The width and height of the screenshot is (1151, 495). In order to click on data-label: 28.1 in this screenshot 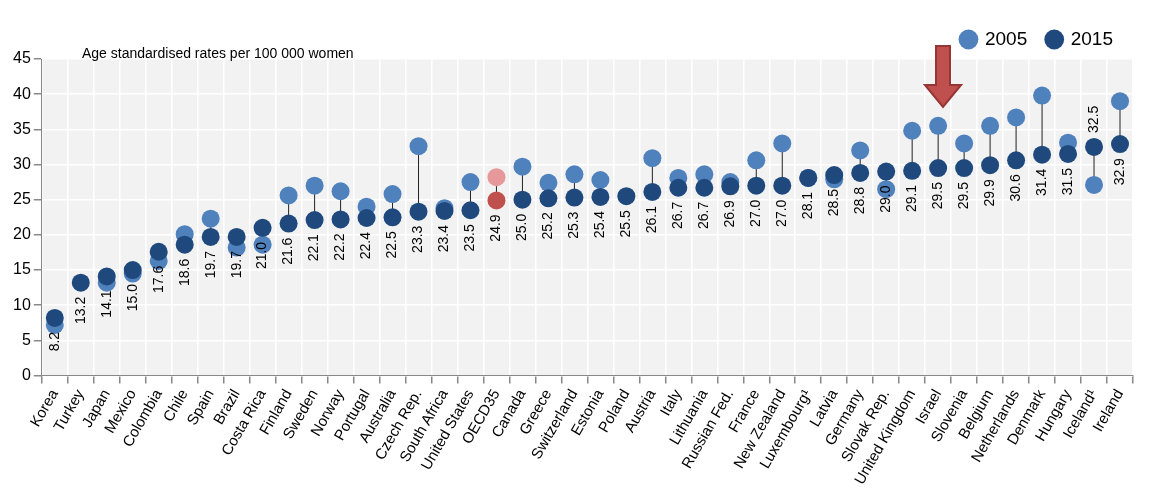, I will do `click(807, 205)`.